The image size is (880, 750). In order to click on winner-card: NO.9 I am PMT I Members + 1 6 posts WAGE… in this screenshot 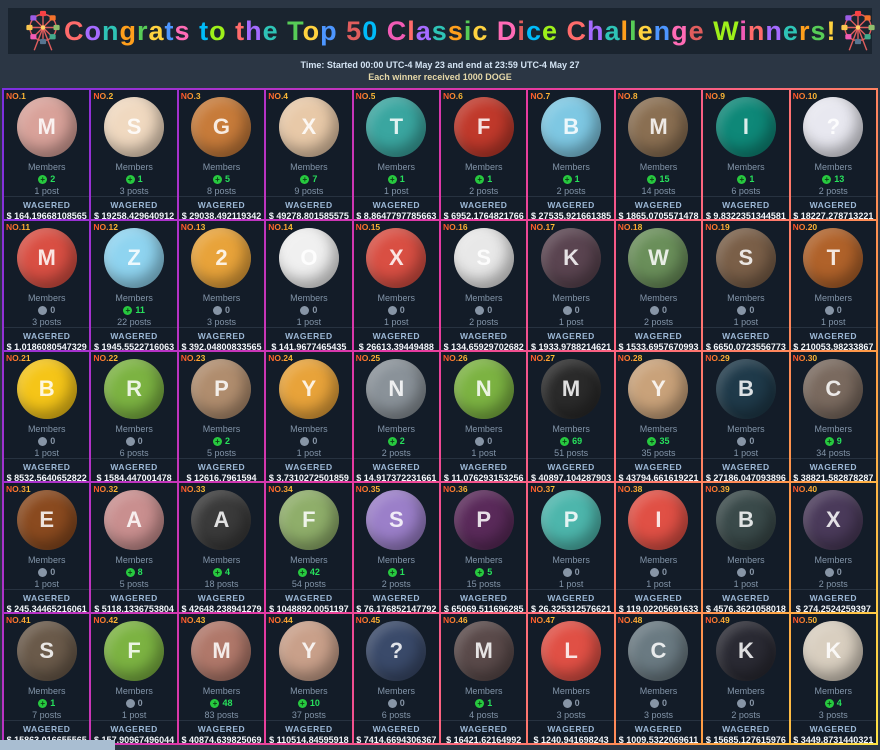, I will do `click(746, 154)`.